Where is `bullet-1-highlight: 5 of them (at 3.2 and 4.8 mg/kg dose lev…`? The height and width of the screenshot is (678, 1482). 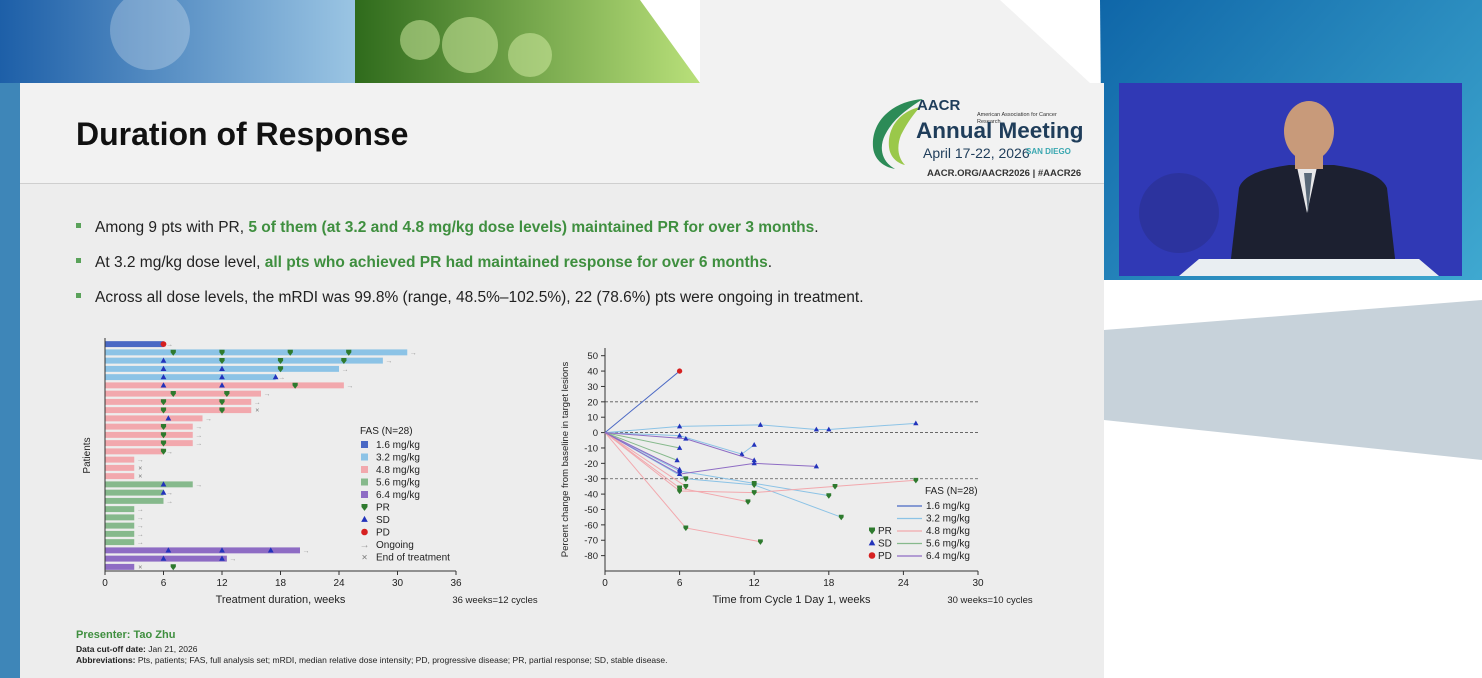 bullet-1-highlight: 5 of them (at 3.2 and 4.8 mg/kg dose lev… is located at coordinates (531, 227).